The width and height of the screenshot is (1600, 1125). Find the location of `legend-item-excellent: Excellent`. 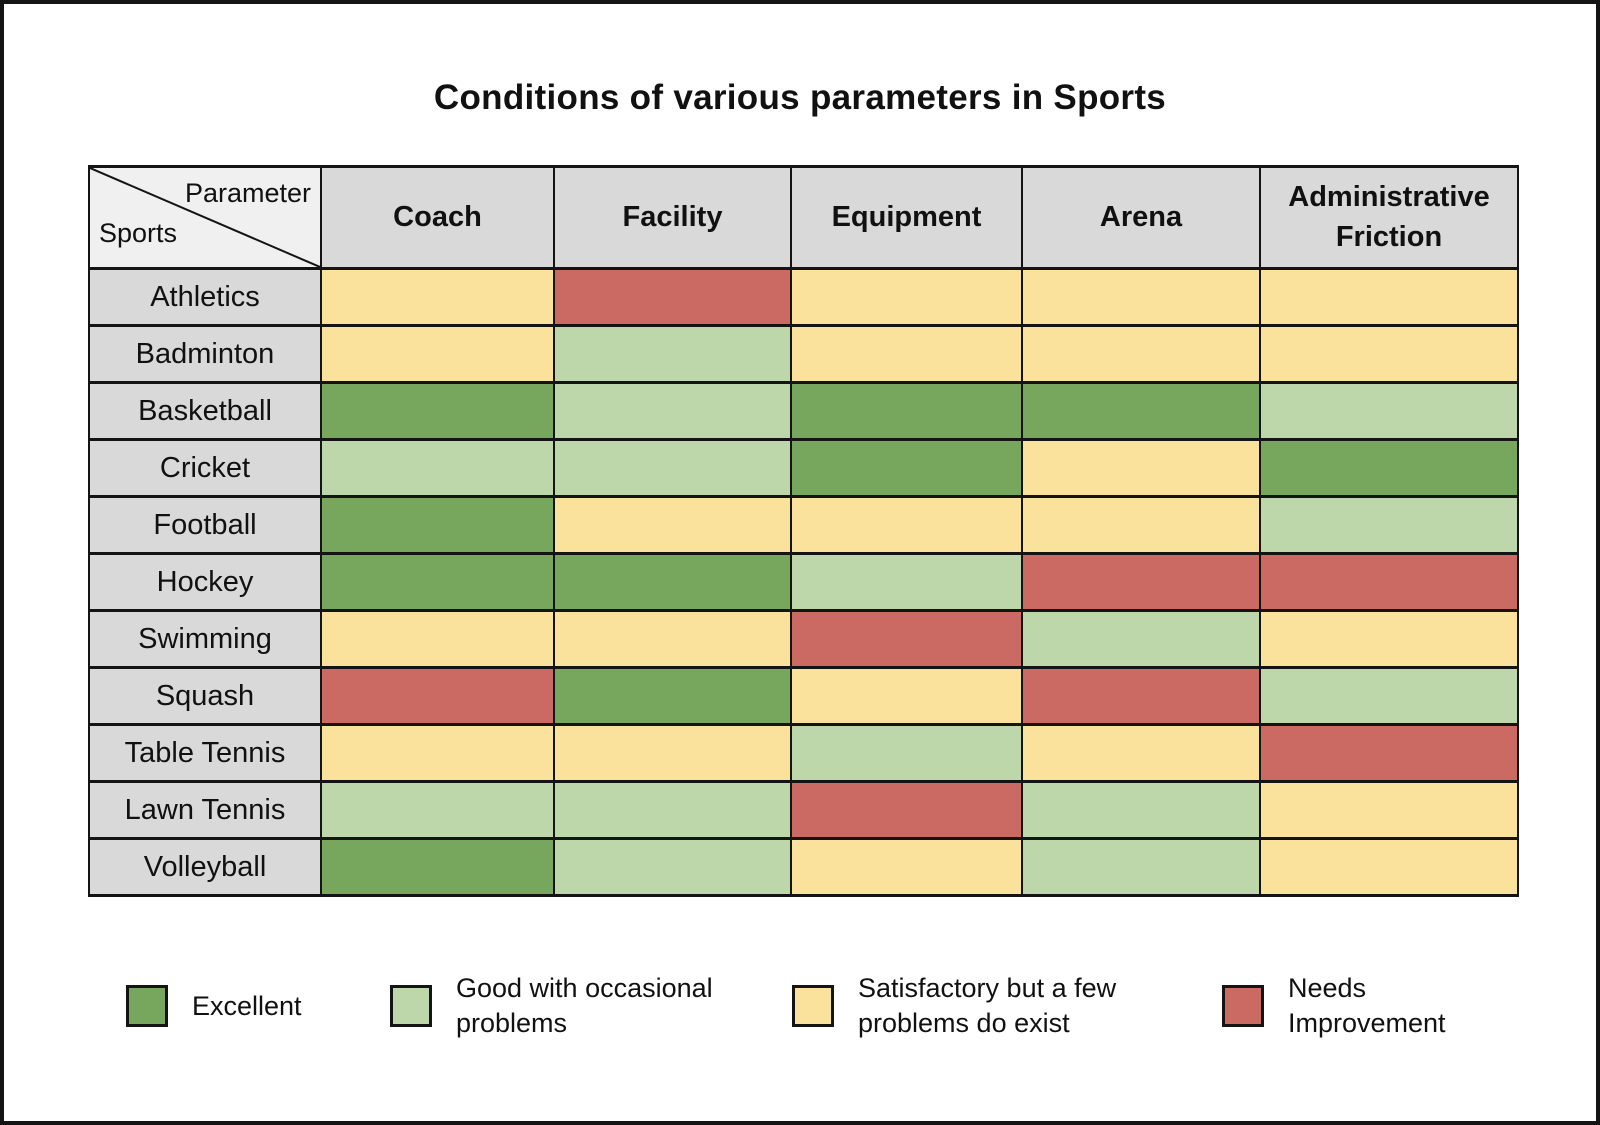

legend-item-excellent: Excellent is located at coordinates (214, 1006).